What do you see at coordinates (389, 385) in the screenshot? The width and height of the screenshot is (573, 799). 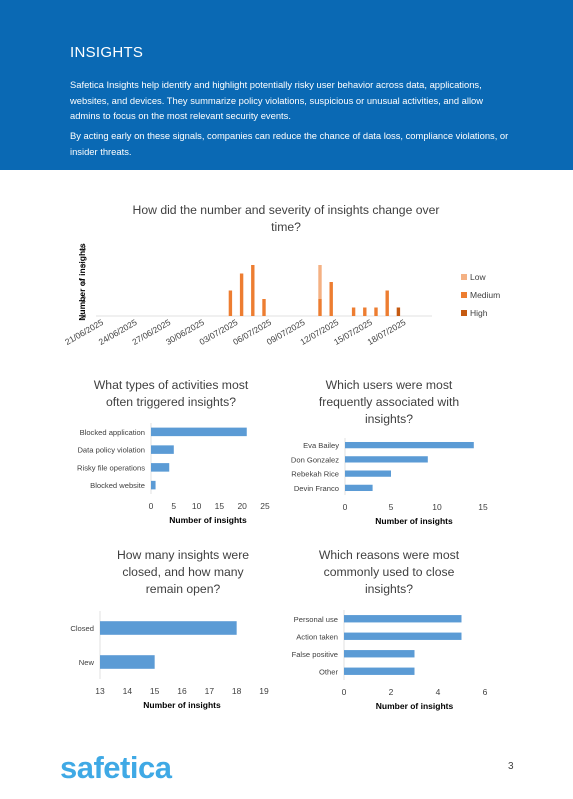 I see `users-title-line: Which users were most` at bounding box center [389, 385].